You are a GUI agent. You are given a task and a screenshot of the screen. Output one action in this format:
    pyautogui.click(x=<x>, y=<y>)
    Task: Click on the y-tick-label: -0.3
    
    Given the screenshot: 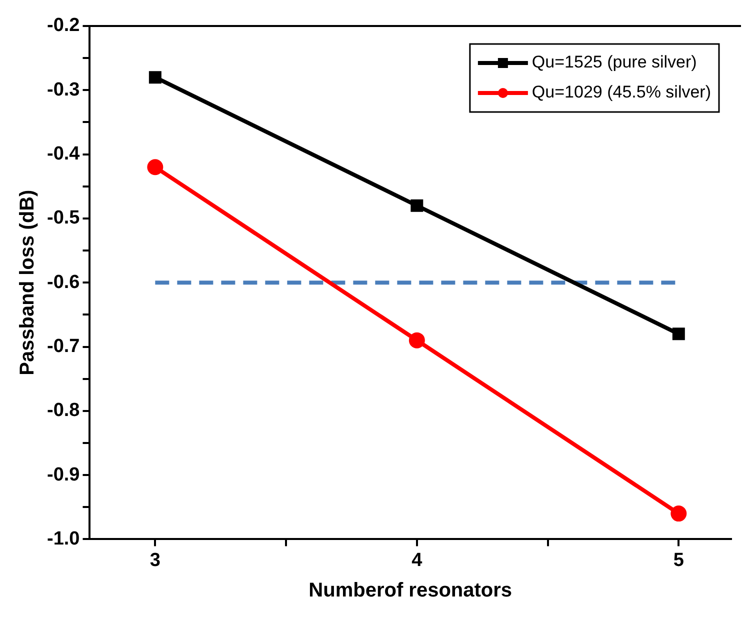 What is the action you would take?
    pyautogui.click(x=63, y=89)
    